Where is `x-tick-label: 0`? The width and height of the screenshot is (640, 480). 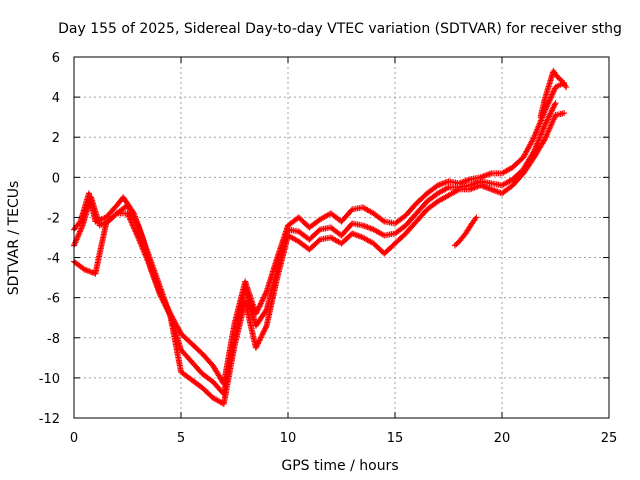
x-tick-label: 0 is located at coordinates (74, 438).